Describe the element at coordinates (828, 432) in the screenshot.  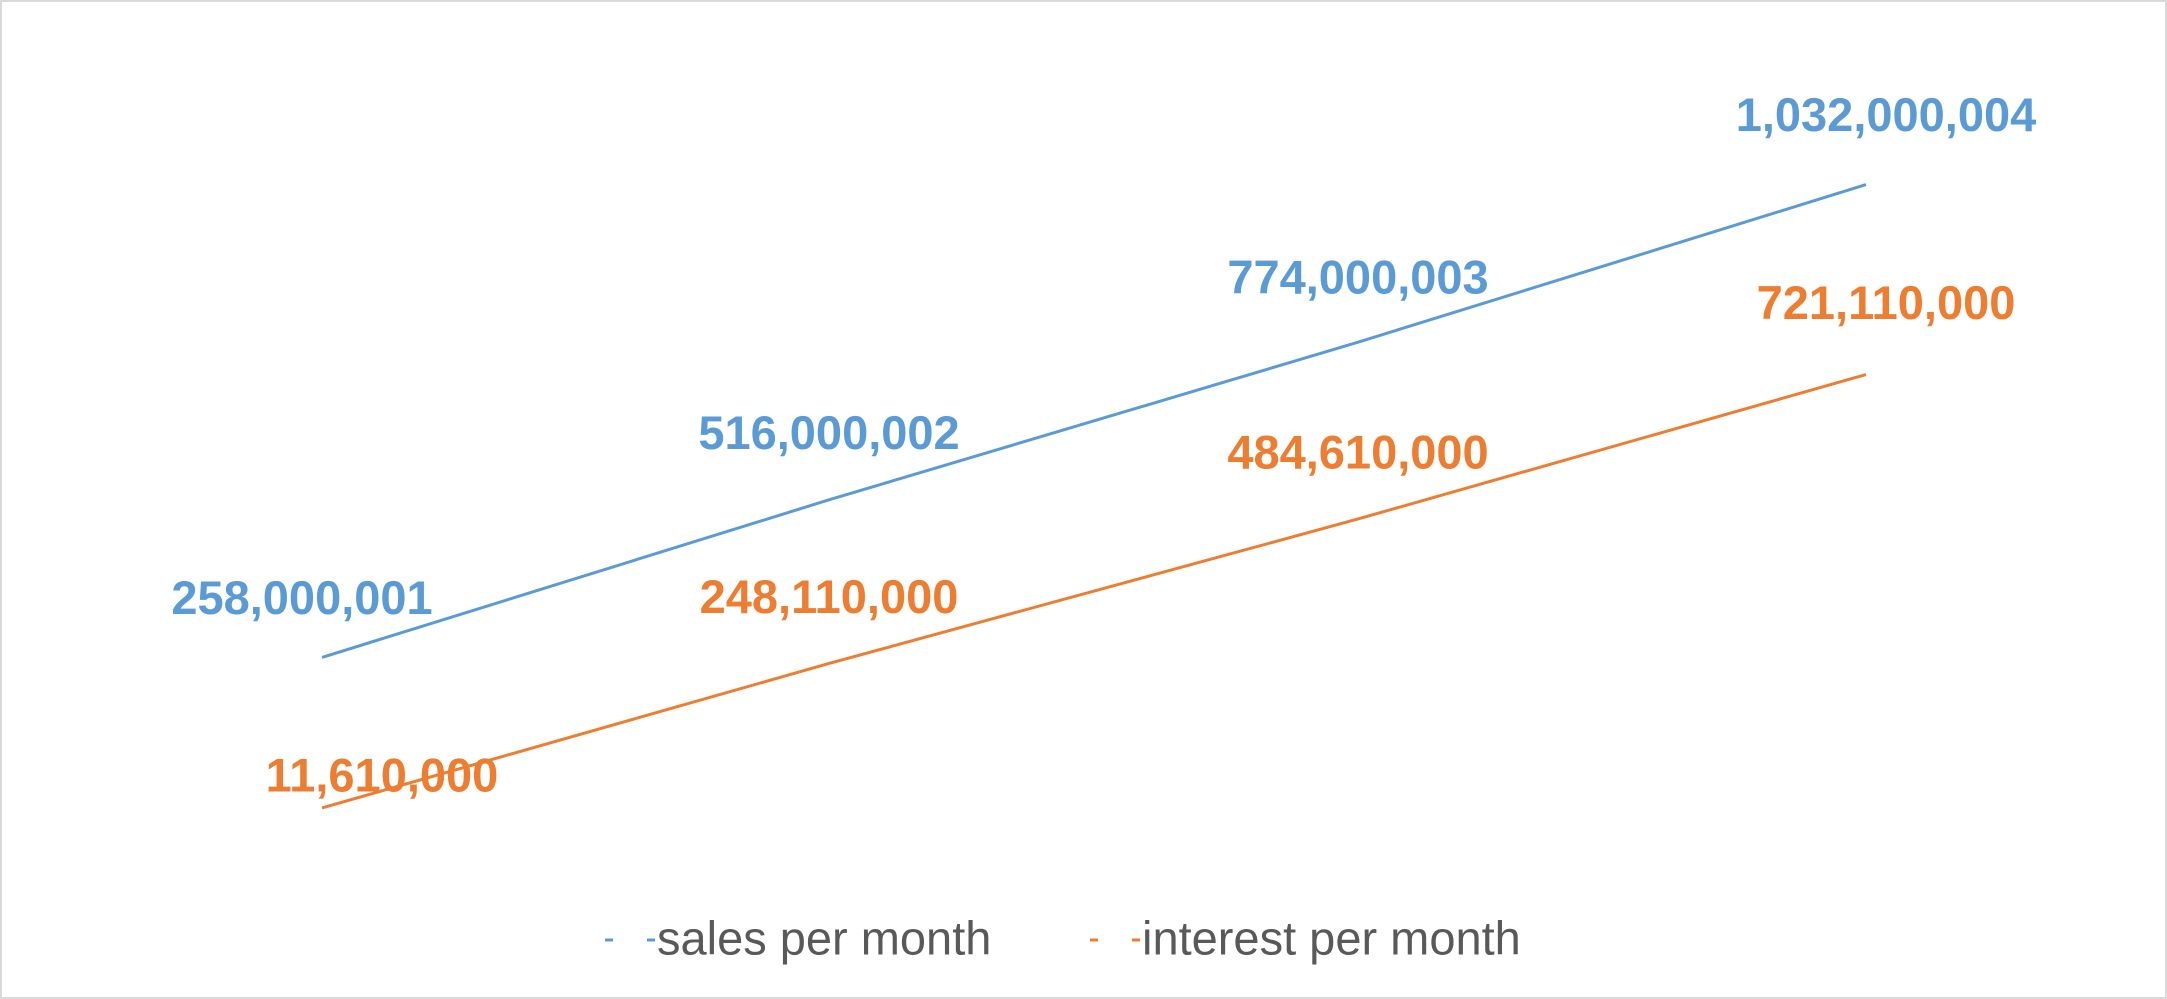
I see `data-label: 516,000,002` at that location.